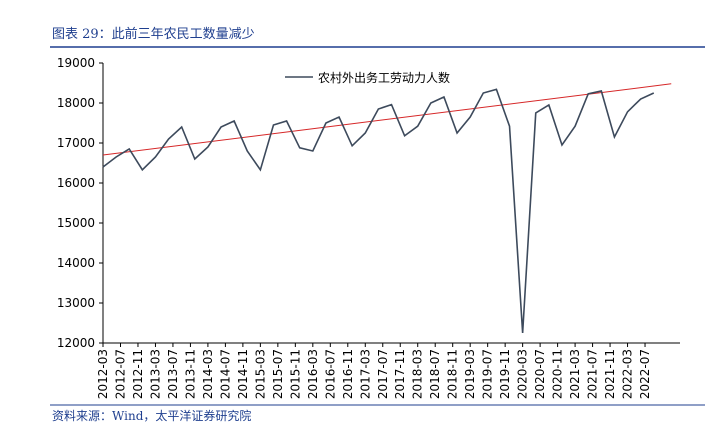 The height and width of the screenshot is (440, 719). What do you see at coordinates (540, 374) in the screenshot?
I see `x-tick-label: 2020-07` at bounding box center [540, 374].